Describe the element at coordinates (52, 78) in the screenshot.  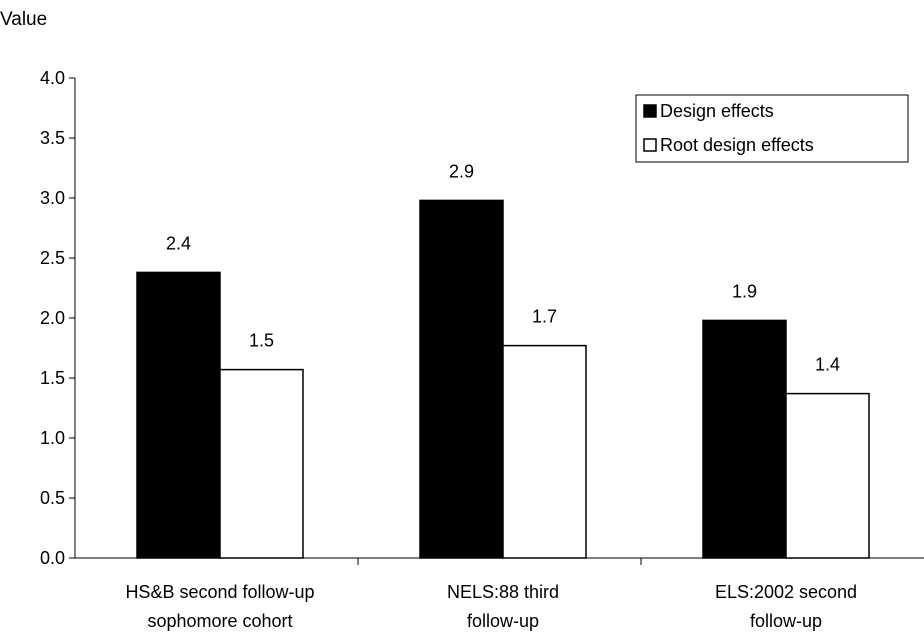
I see `y-tick-label: 4.0` at that location.